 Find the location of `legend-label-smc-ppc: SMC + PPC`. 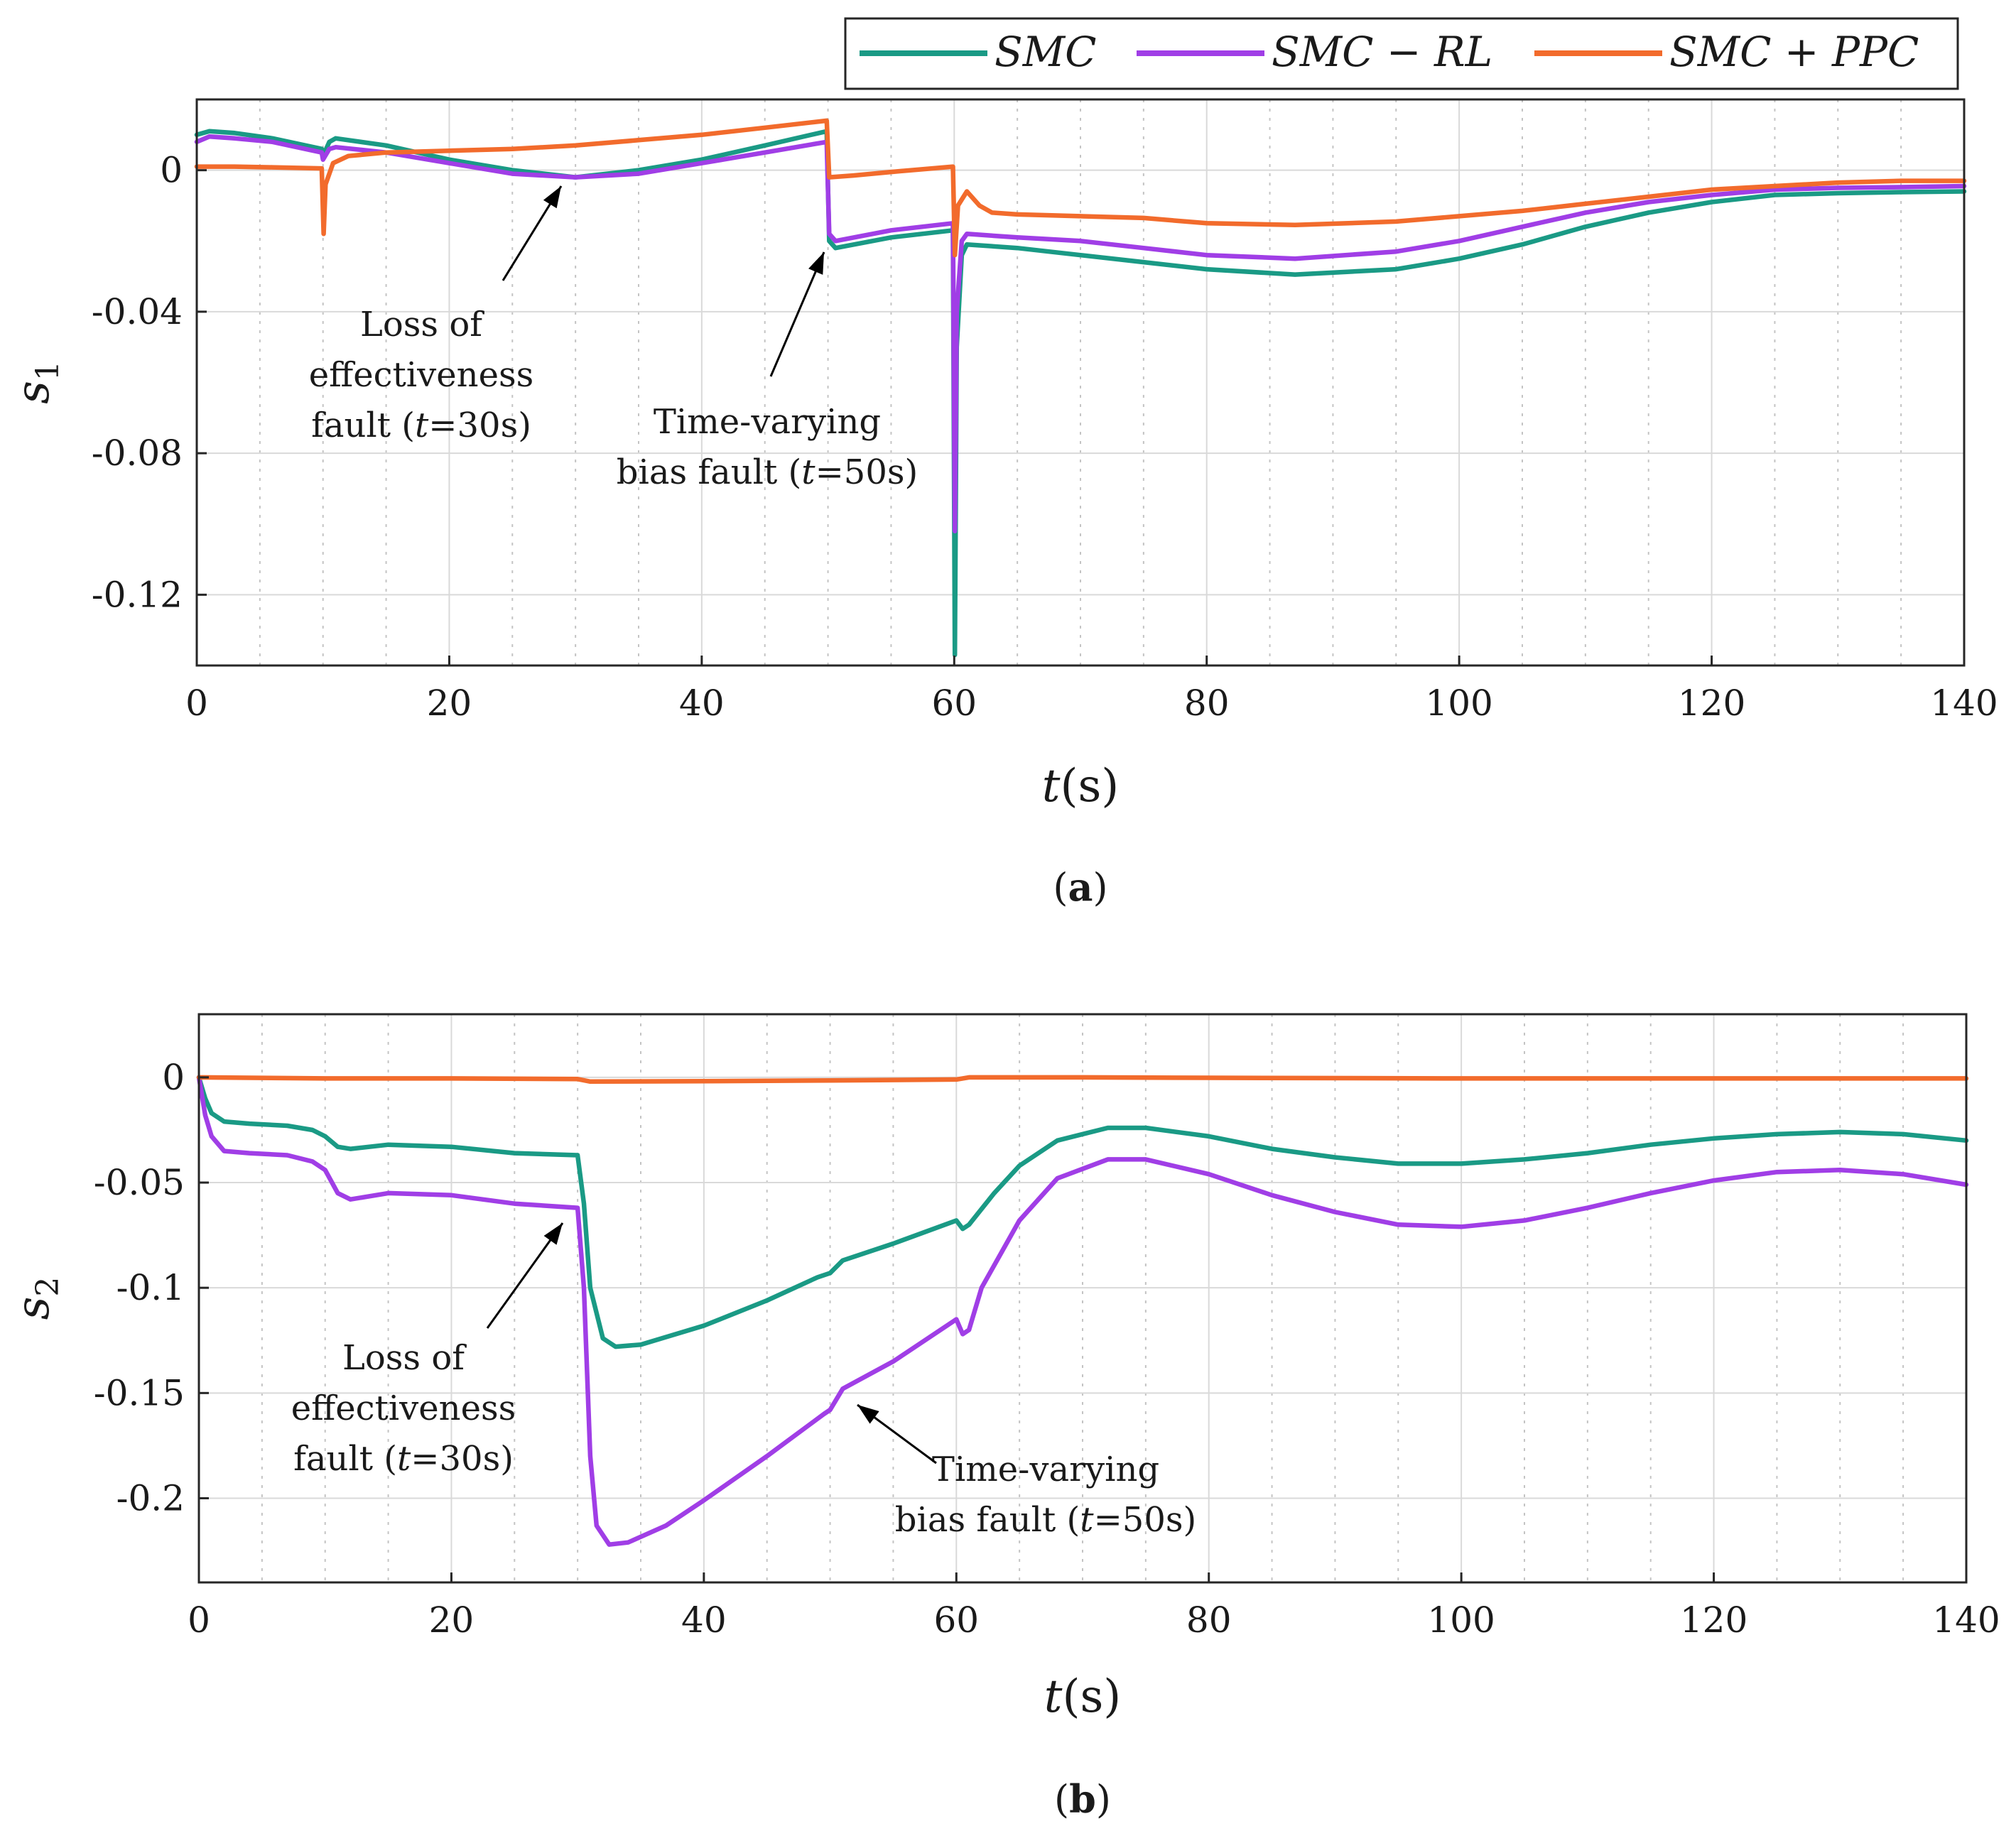

legend-label-smc-ppc: SMC + PPC is located at coordinates (1794, 52).